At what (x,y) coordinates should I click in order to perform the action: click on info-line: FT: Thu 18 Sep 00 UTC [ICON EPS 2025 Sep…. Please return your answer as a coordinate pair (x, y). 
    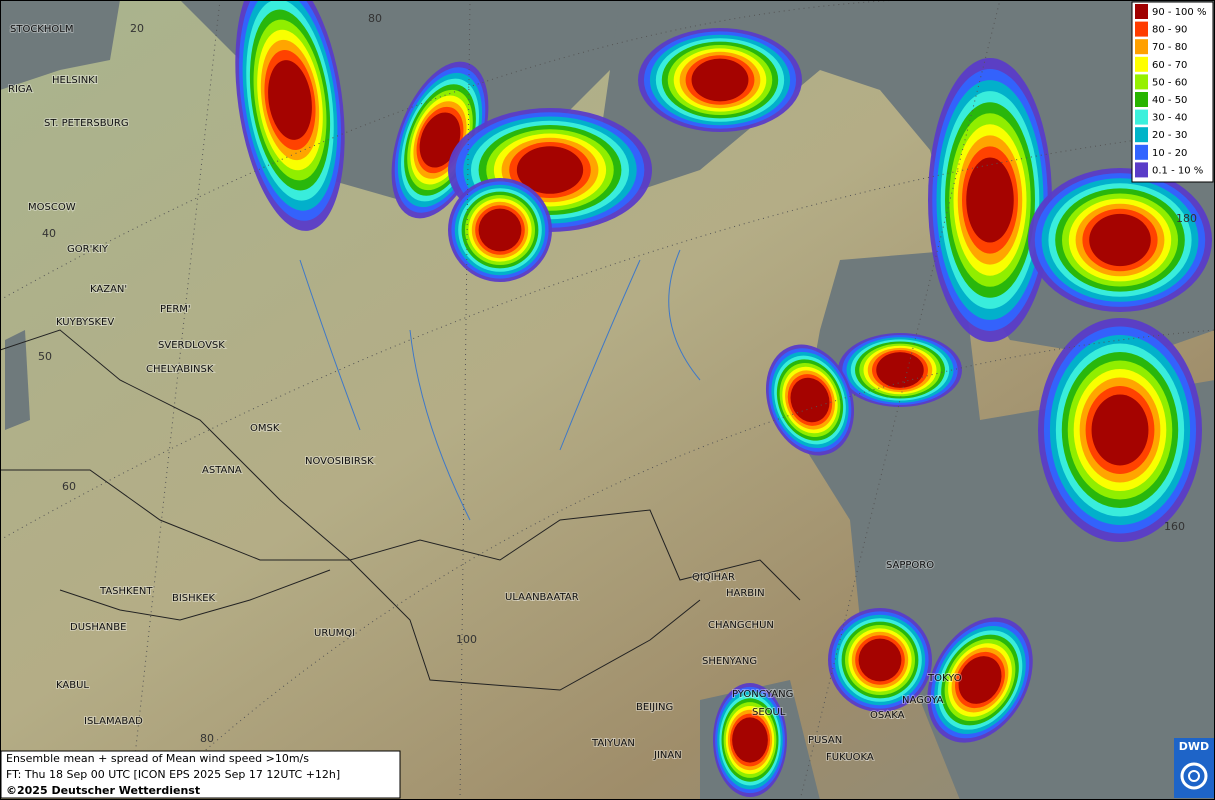
    Looking at the image, I should click on (173, 774).